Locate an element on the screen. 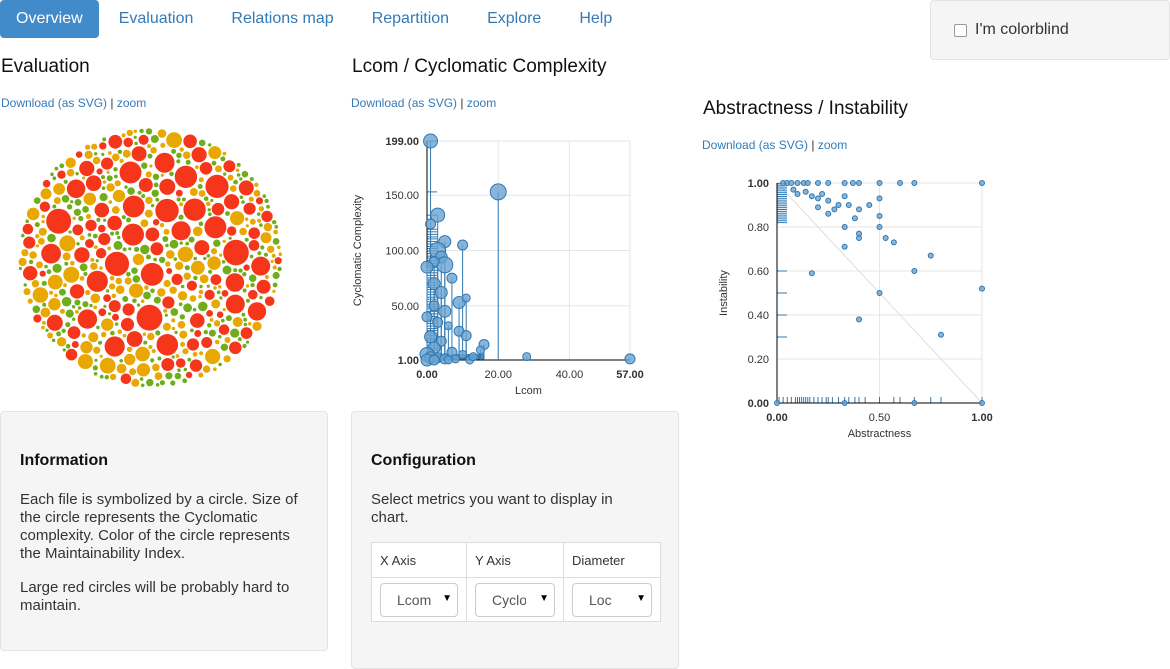 This screenshot has height=669, width=1170. evaluation-zoom-link: zoom is located at coordinates (131, 103).